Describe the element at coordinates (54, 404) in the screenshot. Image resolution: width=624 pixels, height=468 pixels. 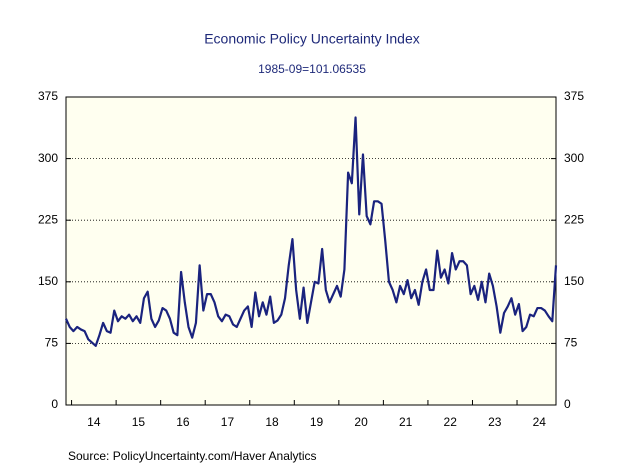
I see `y-tick-label: 0` at that location.